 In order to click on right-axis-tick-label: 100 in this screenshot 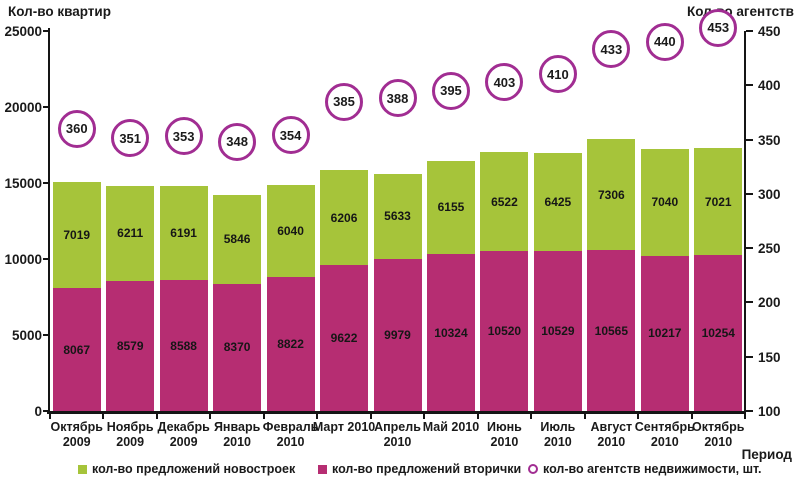, I will do `click(769, 411)`.